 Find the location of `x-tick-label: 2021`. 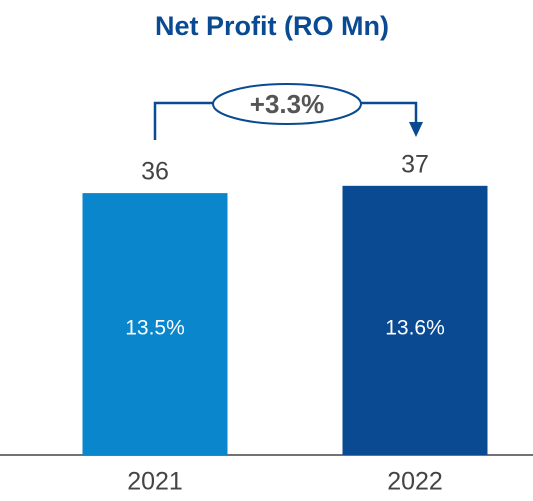

x-tick-label: 2021 is located at coordinates (155, 482).